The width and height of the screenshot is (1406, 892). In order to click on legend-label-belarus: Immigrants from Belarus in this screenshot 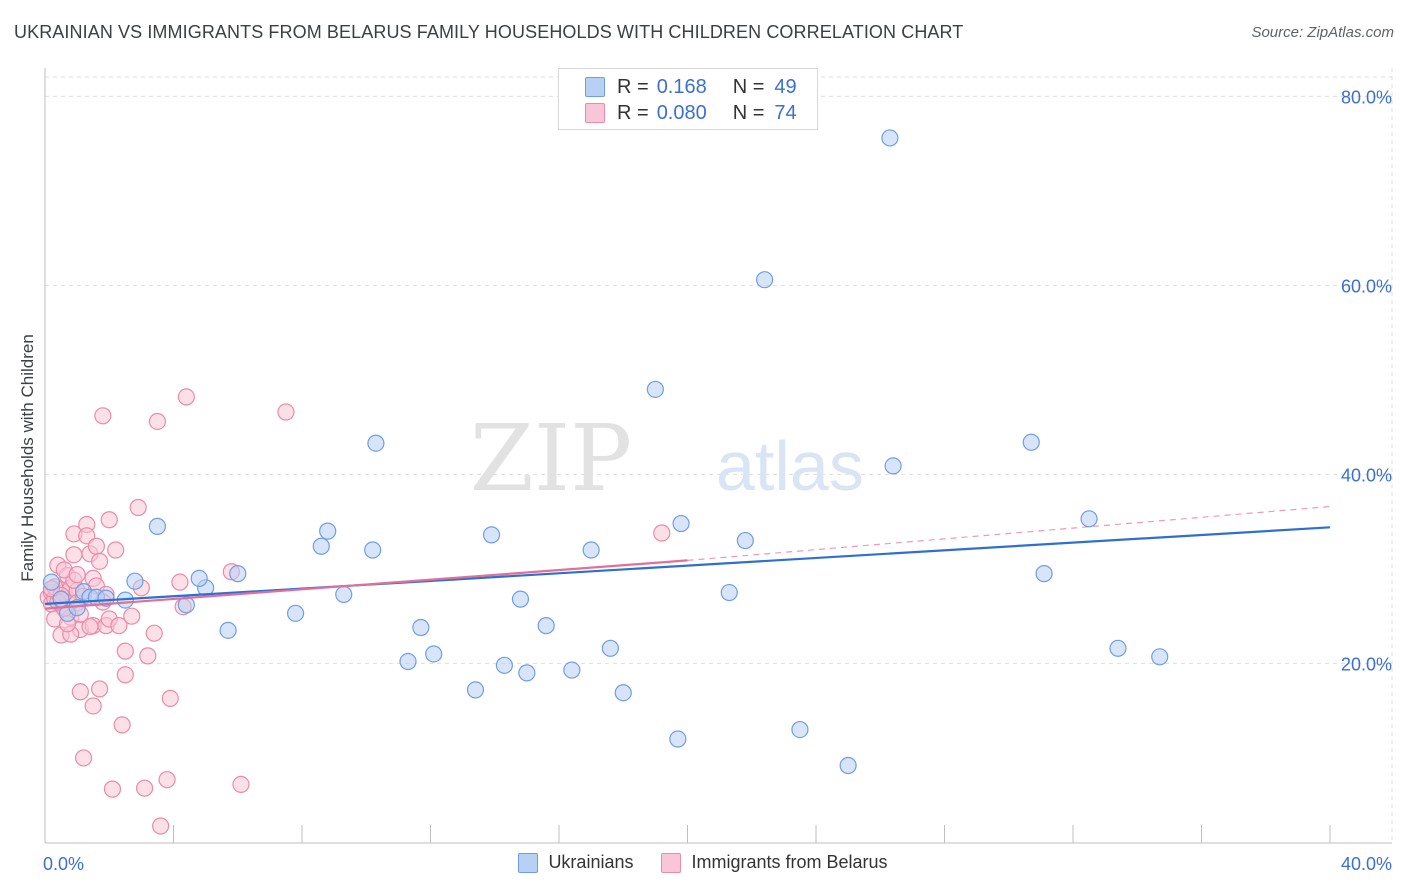, I will do `click(789, 862)`.